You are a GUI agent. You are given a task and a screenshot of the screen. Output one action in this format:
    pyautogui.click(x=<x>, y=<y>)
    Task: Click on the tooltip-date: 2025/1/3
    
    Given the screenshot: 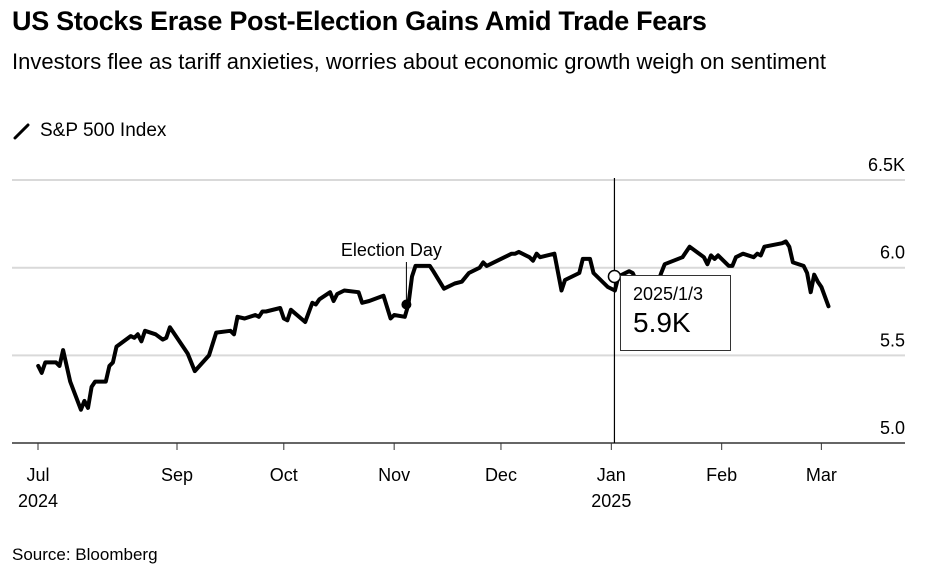 What is the action you would take?
    pyautogui.click(x=668, y=294)
    